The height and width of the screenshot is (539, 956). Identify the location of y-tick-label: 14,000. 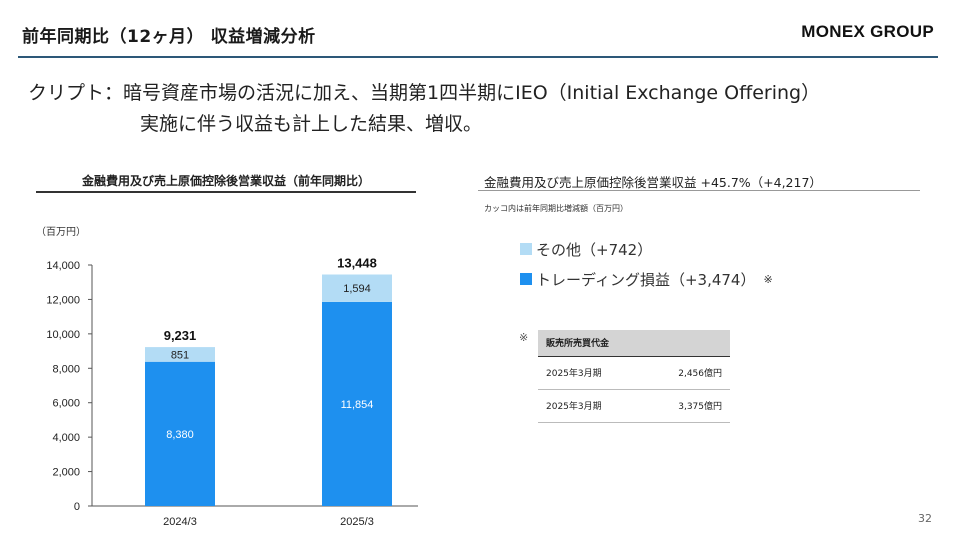
(63, 266).